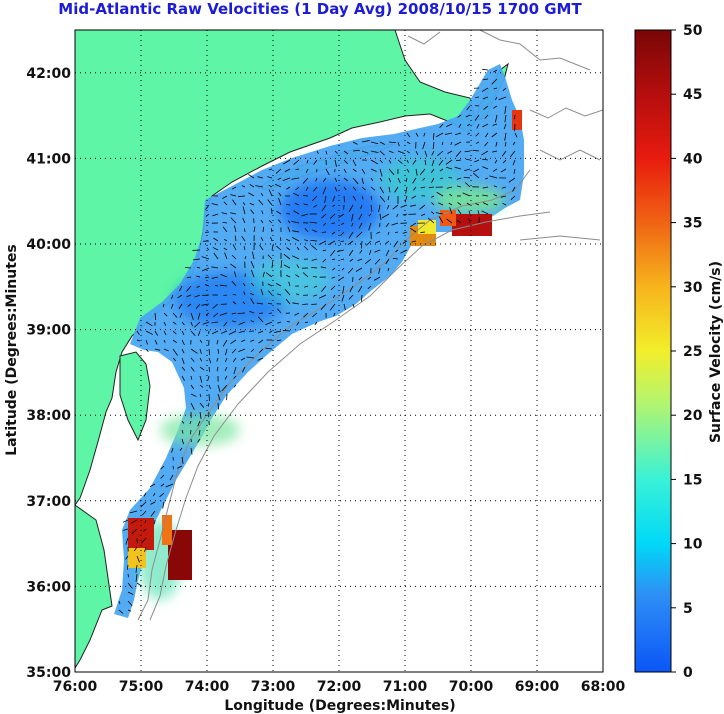  Describe the element at coordinates (603, 687) in the screenshot. I see `x-tick-label: 68:00` at that location.